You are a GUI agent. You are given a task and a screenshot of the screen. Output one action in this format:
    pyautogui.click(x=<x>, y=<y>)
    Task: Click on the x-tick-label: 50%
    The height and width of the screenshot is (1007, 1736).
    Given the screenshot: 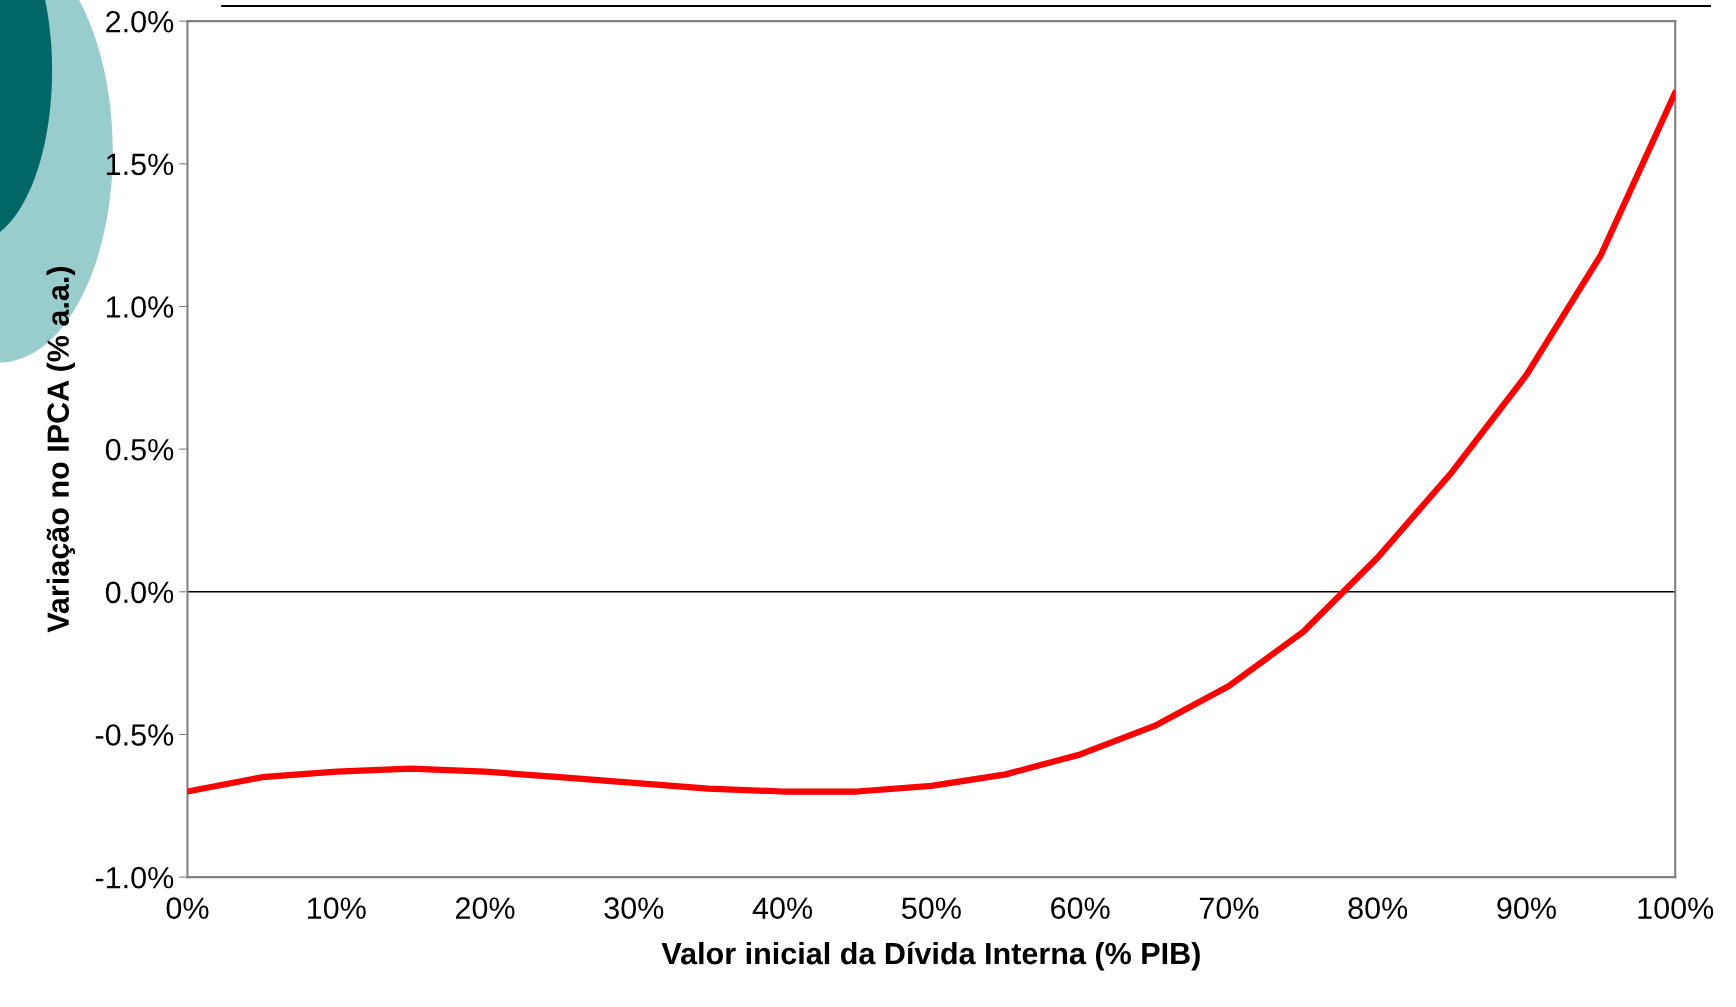 What is the action you would take?
    pyautogui.click(x=931, y=908)
    